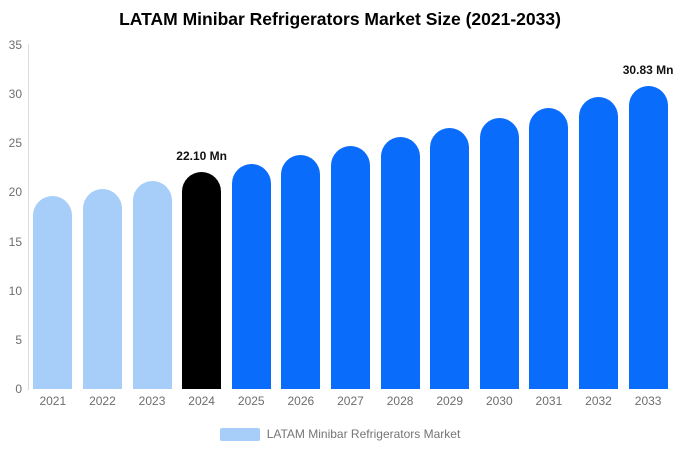  I want to click on bar-column-2022, so click(103, 217).